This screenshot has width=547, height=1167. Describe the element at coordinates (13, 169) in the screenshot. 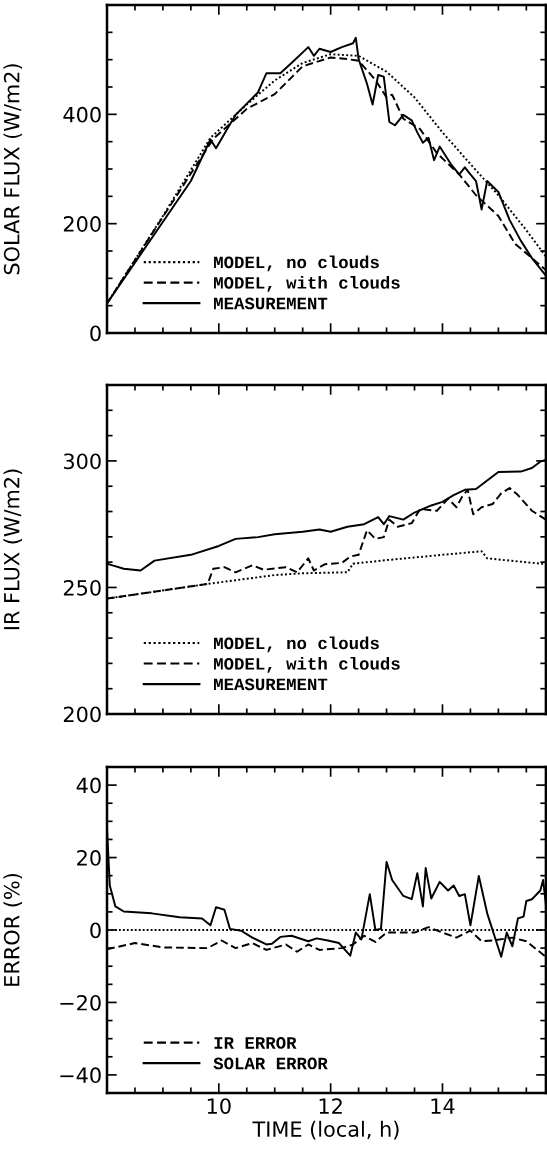

I see `y-axis-title: SOLAR FLUX (W/m2)` at that location.